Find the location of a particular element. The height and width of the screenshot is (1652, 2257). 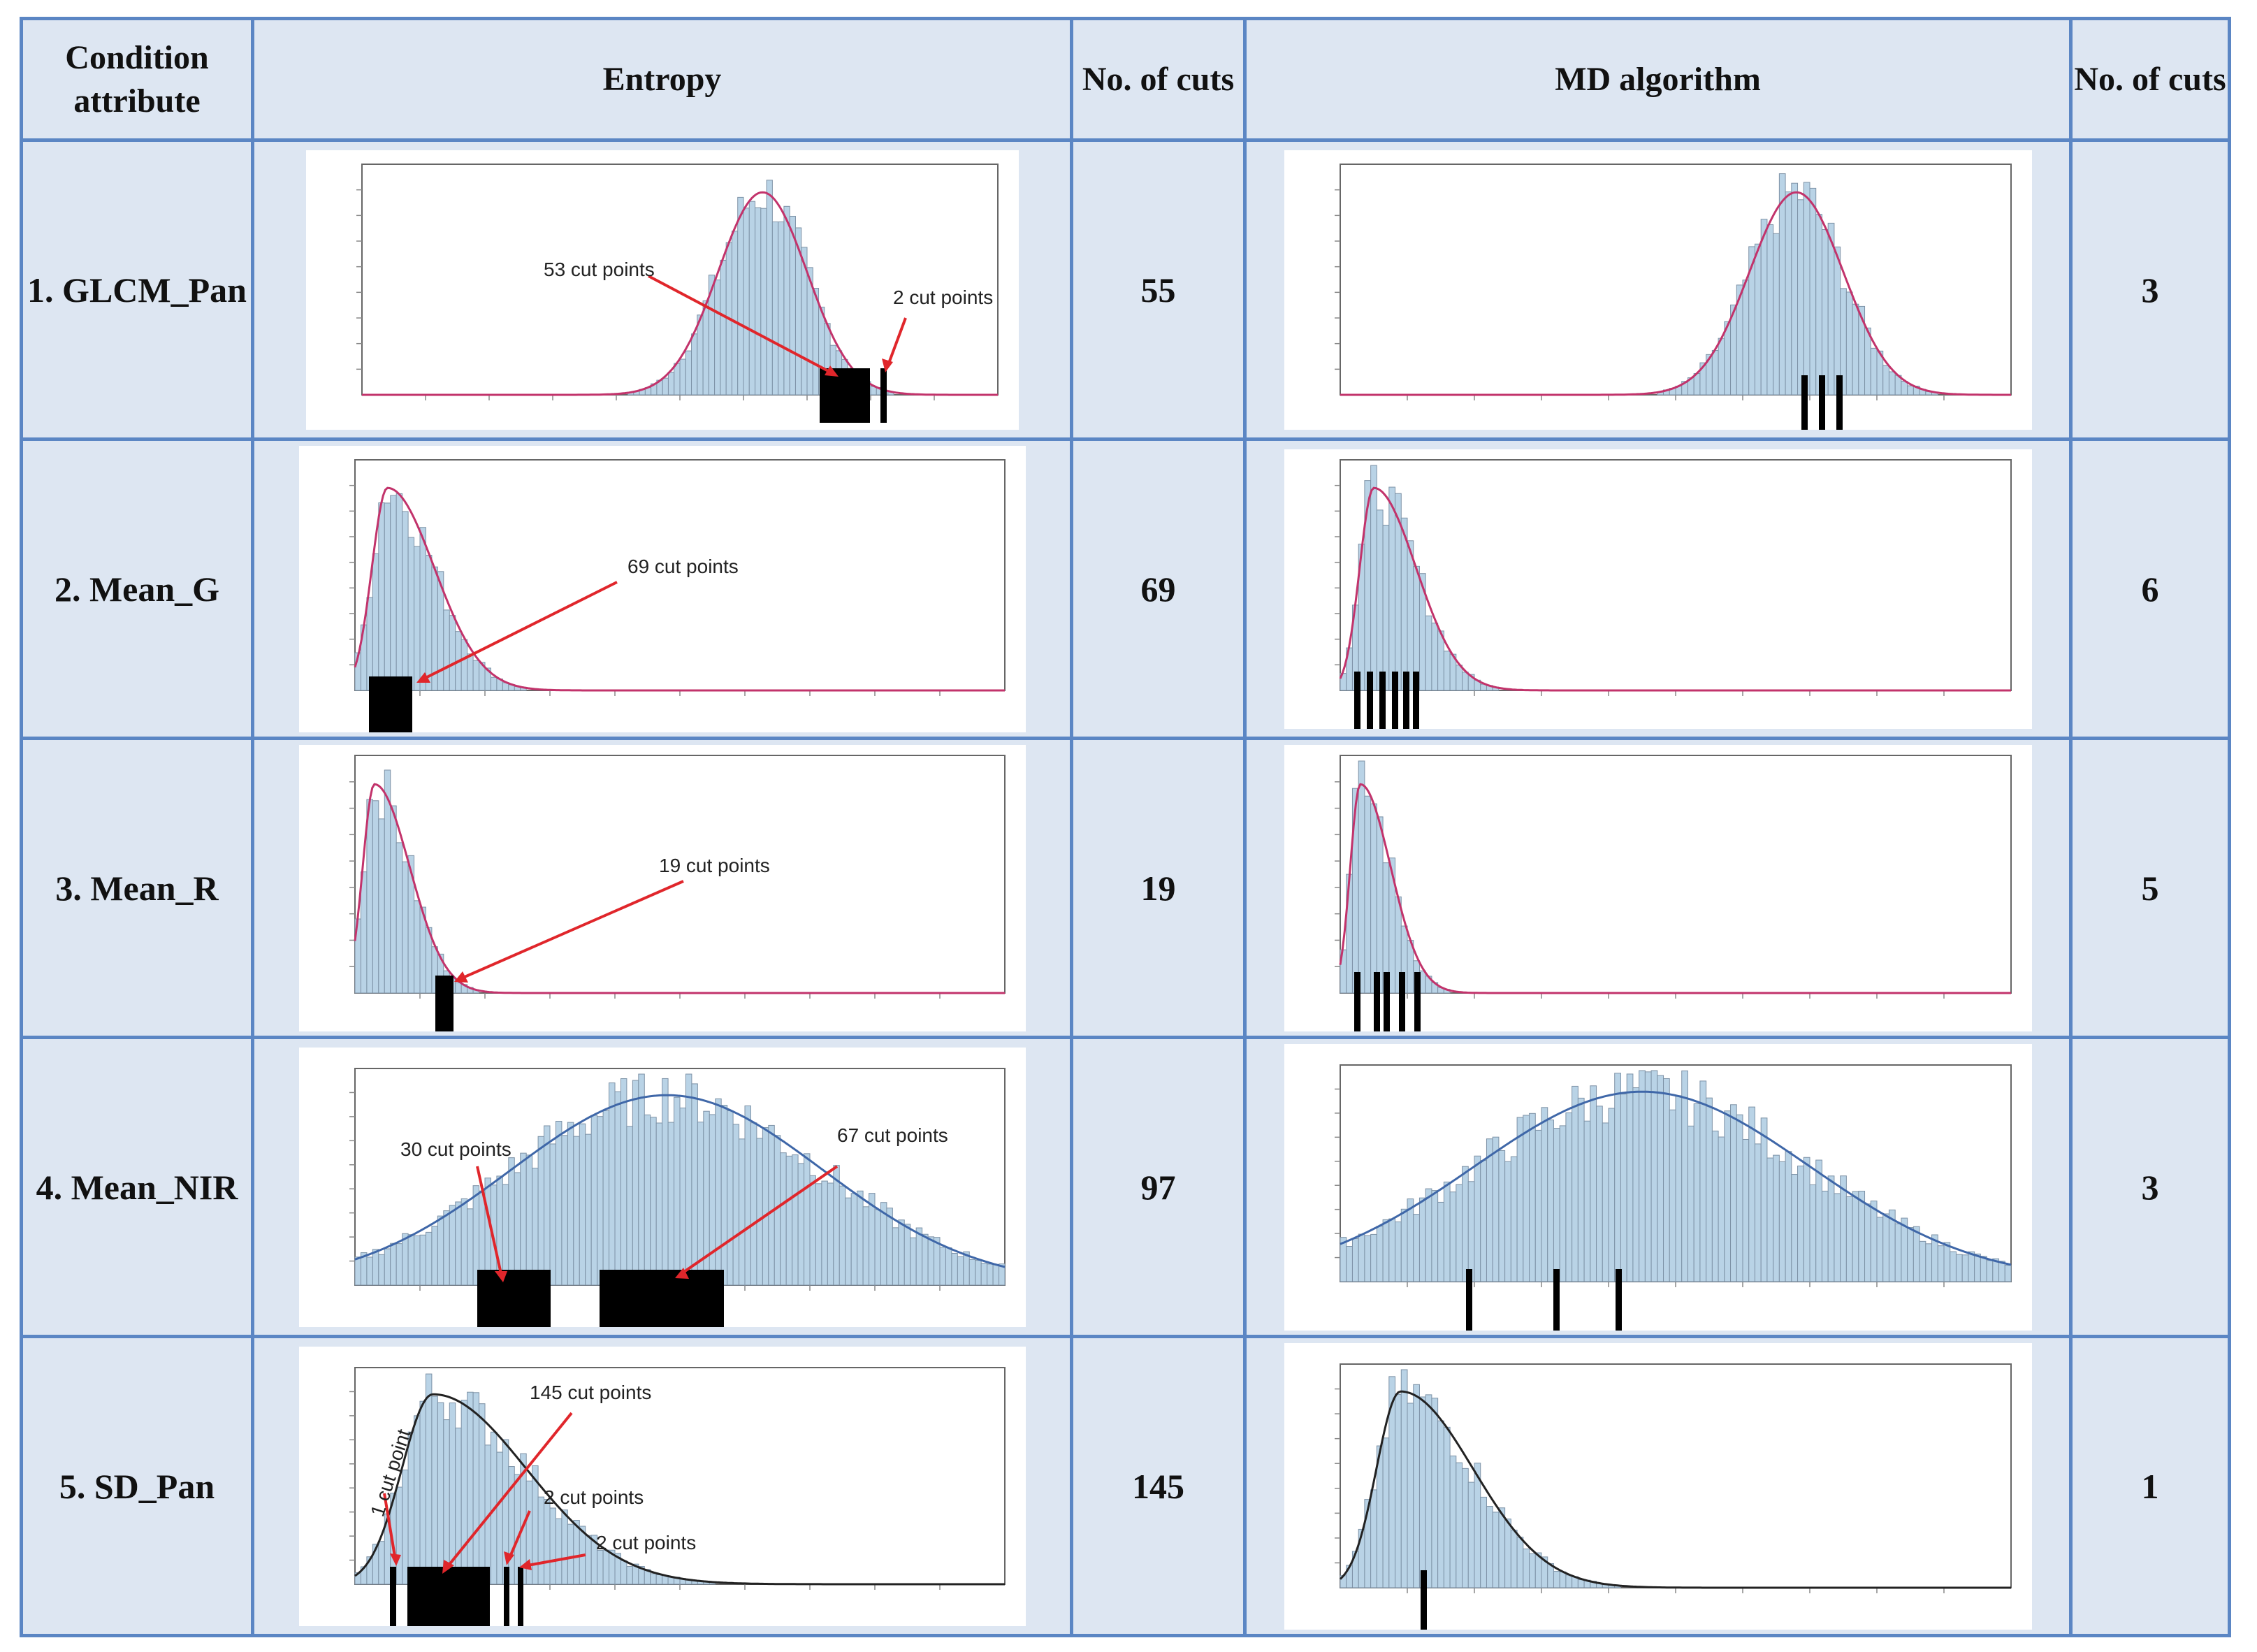

entropy-histogram-mean-g: 69 cut points is located at coordinates (662, 589).